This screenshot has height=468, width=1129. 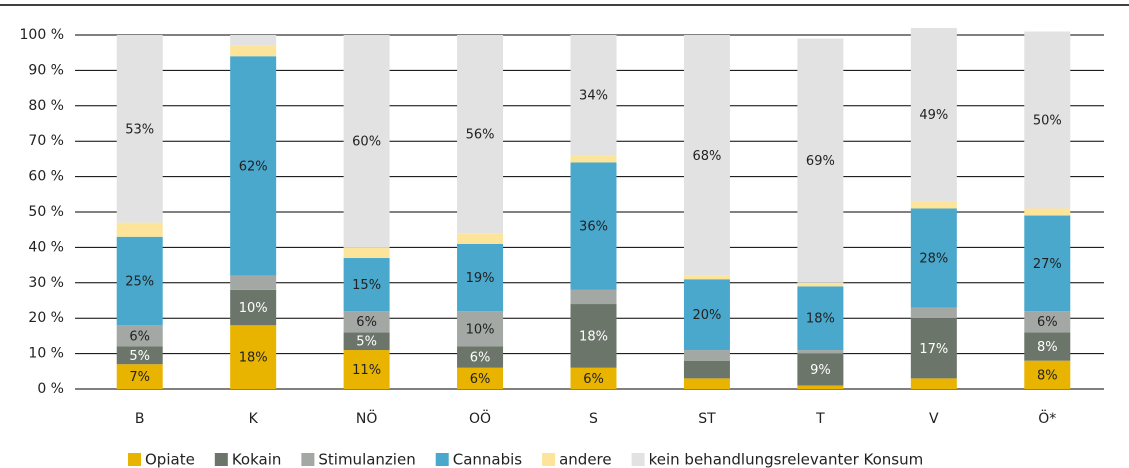 What do you see at coordinates (593, 419) in the screenshot?
I see `x-tick-label: S` at bounding box center [593, 419].